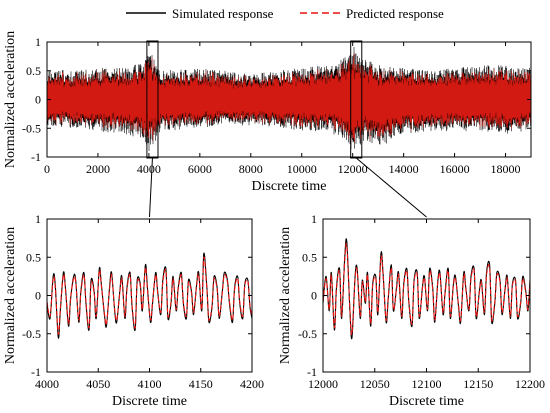  I want to click on zoom2-ytick-label: 1, so click(314, 219).